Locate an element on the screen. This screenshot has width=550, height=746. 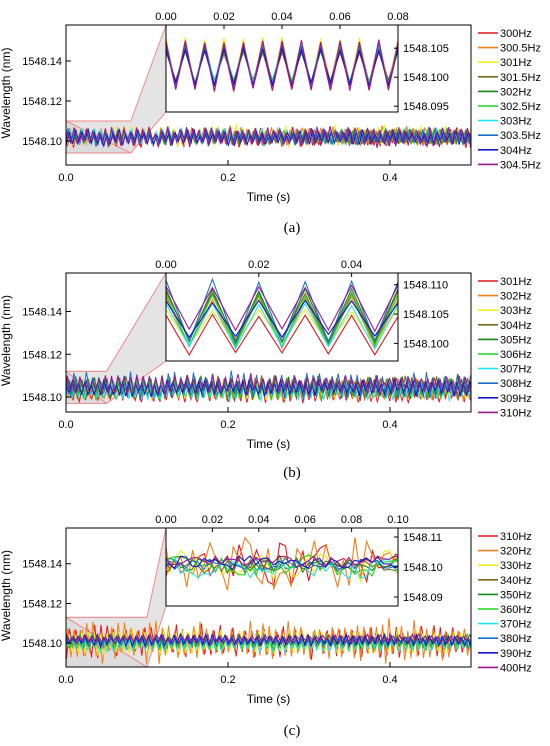
legend-label: 300Hz is located at coordinates (516, 34).